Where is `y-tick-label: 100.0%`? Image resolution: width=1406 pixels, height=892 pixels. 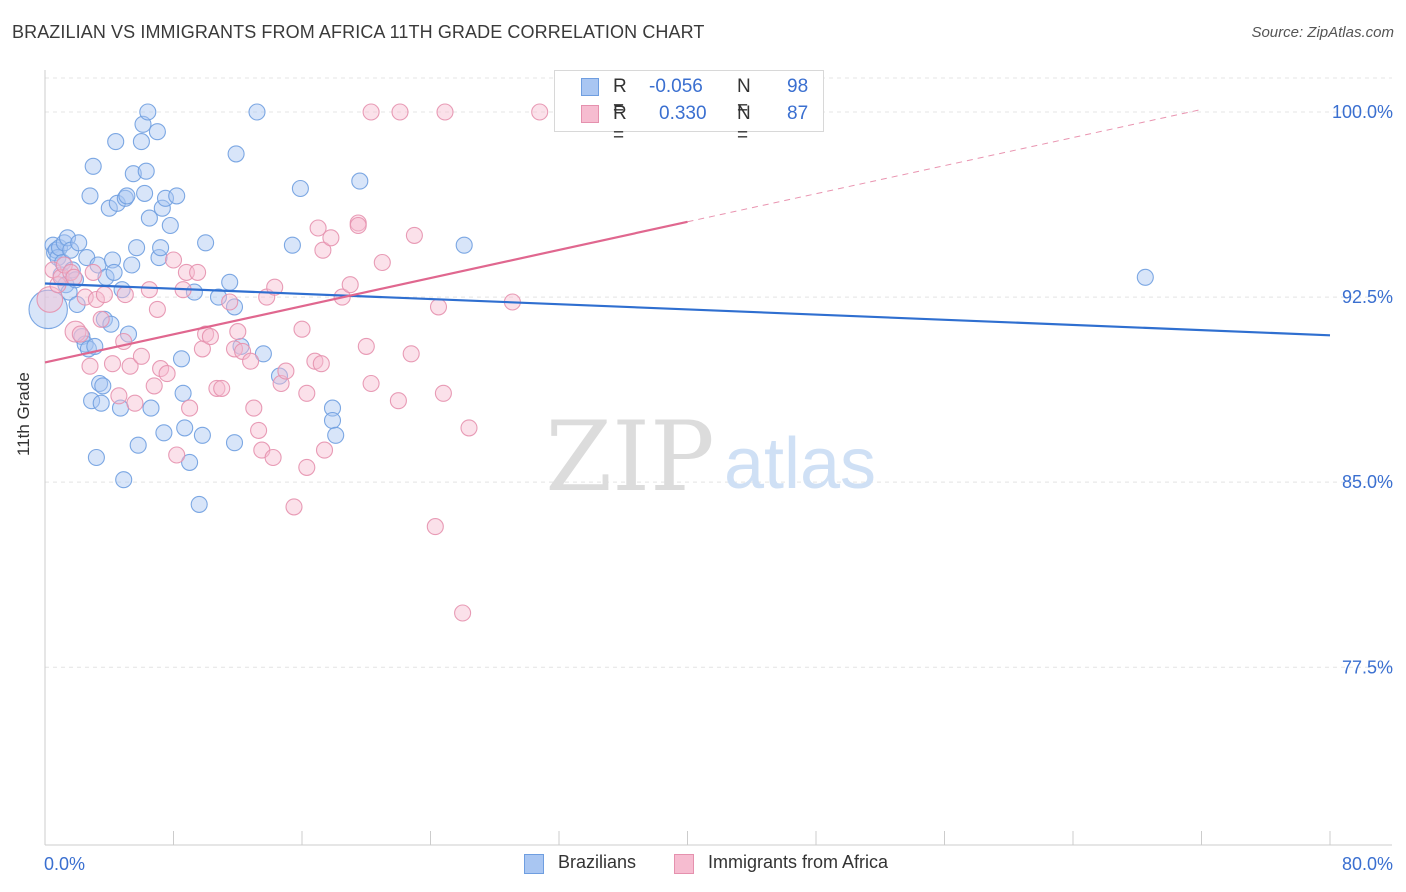
y-tick-label: 100.0% is located at coordinates (1362, 112).